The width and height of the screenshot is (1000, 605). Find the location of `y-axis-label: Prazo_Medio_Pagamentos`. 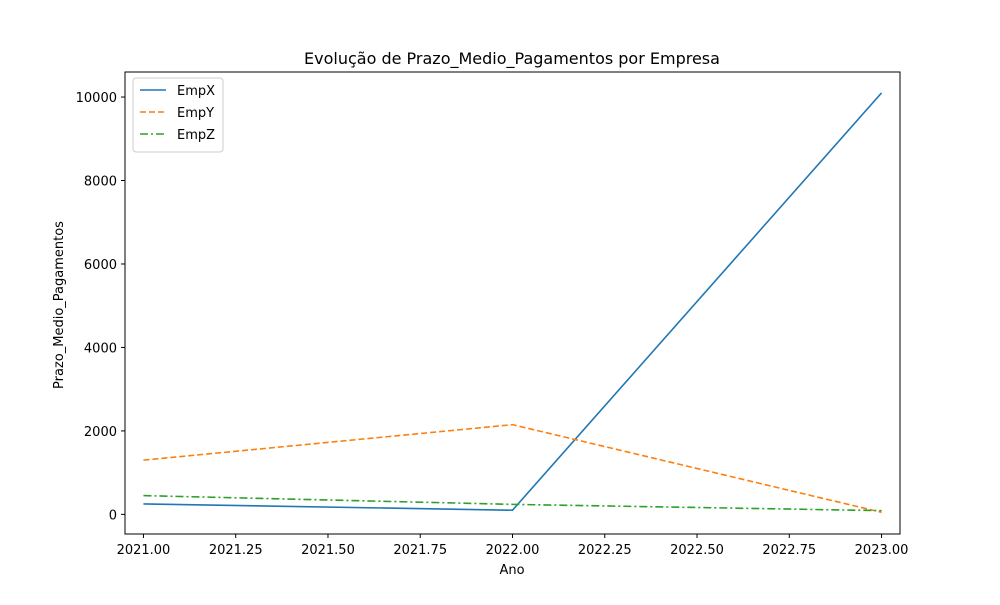

y-axis-label: Prazo_Medio_Pagamentos is located at coordinates (59, 305).